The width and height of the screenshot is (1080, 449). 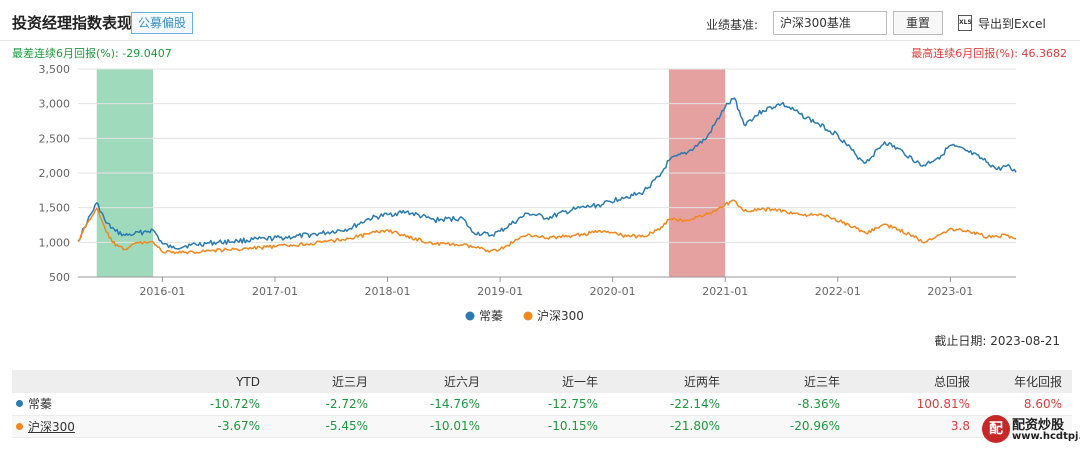 I want to click on y-tick-label: 3,500, so click(x=55, y=69).